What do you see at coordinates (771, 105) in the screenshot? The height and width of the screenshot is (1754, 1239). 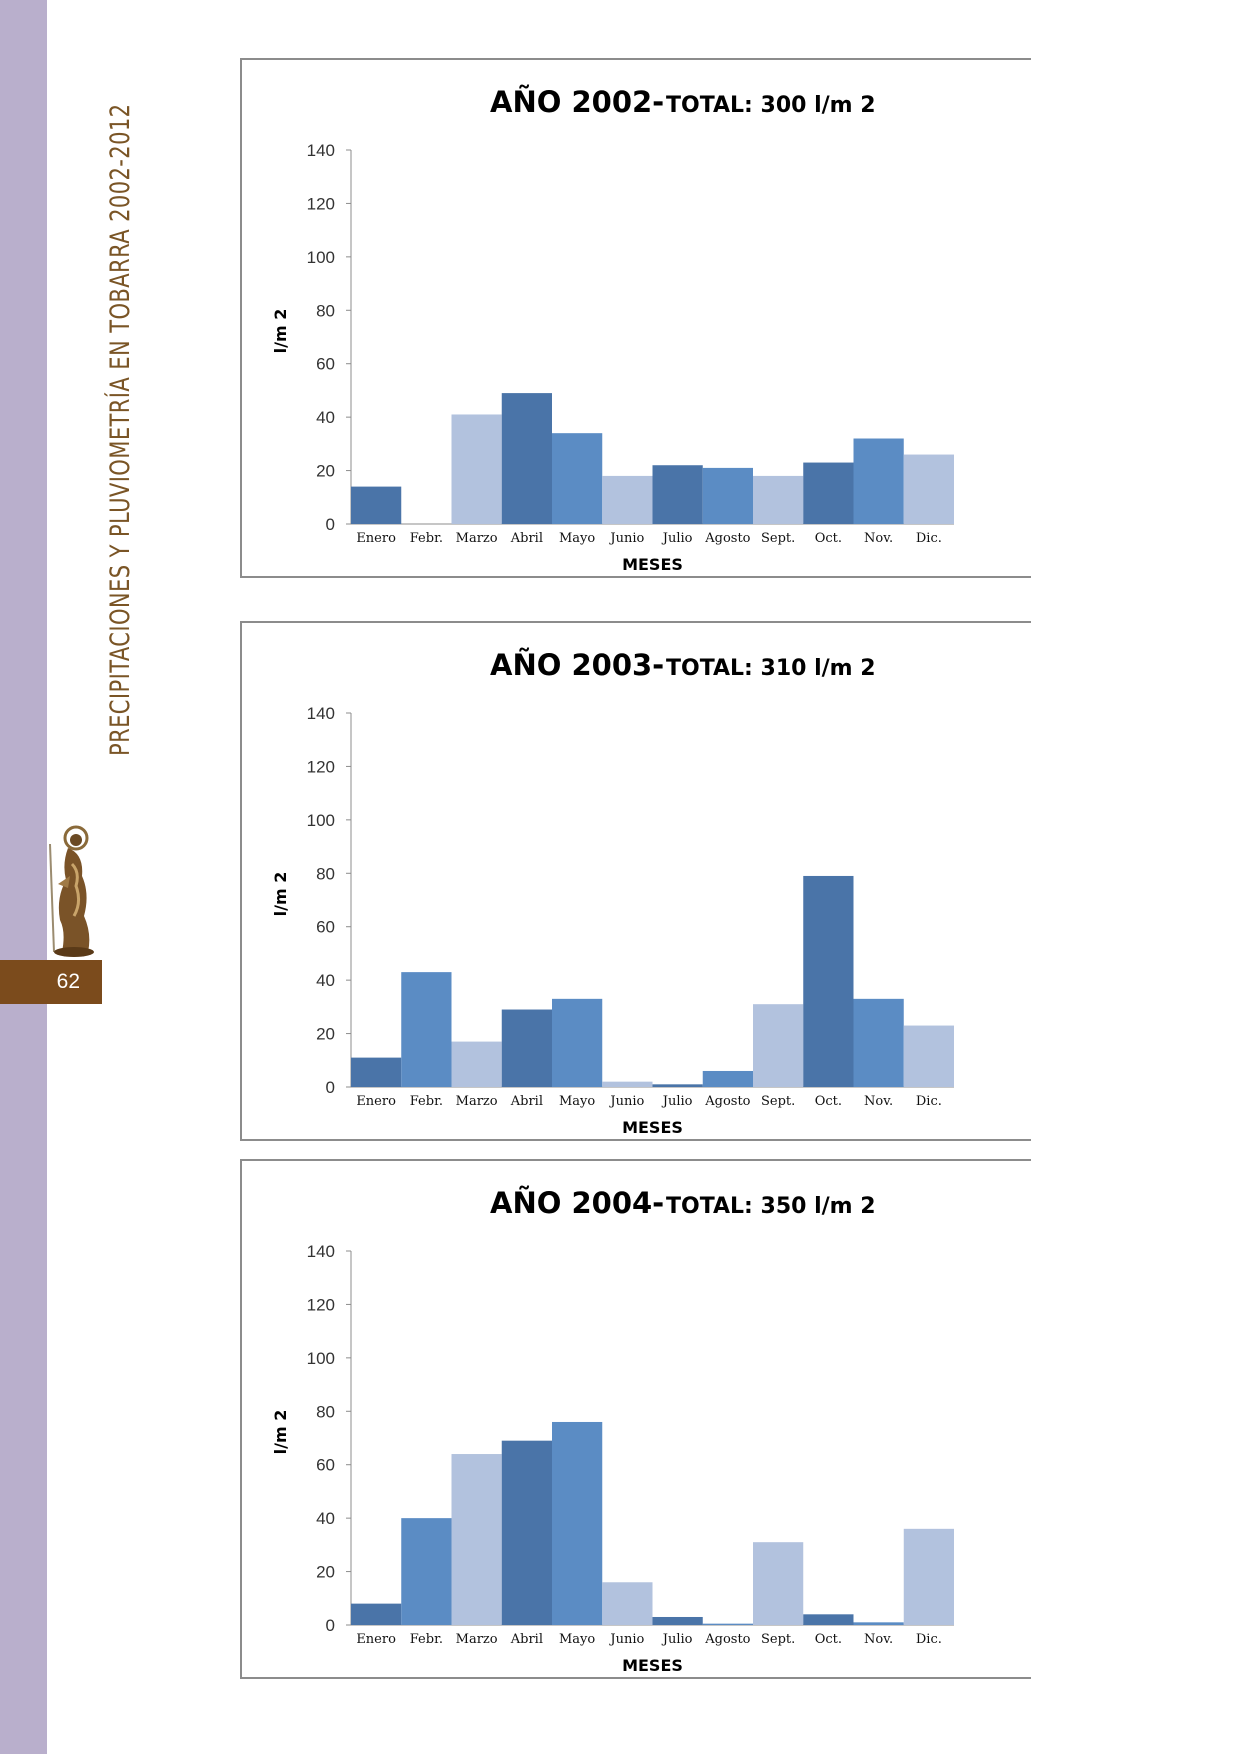 I see `chart-subtitle: TOTAL: 300 l/m 2` at bounding box center [771, 105].